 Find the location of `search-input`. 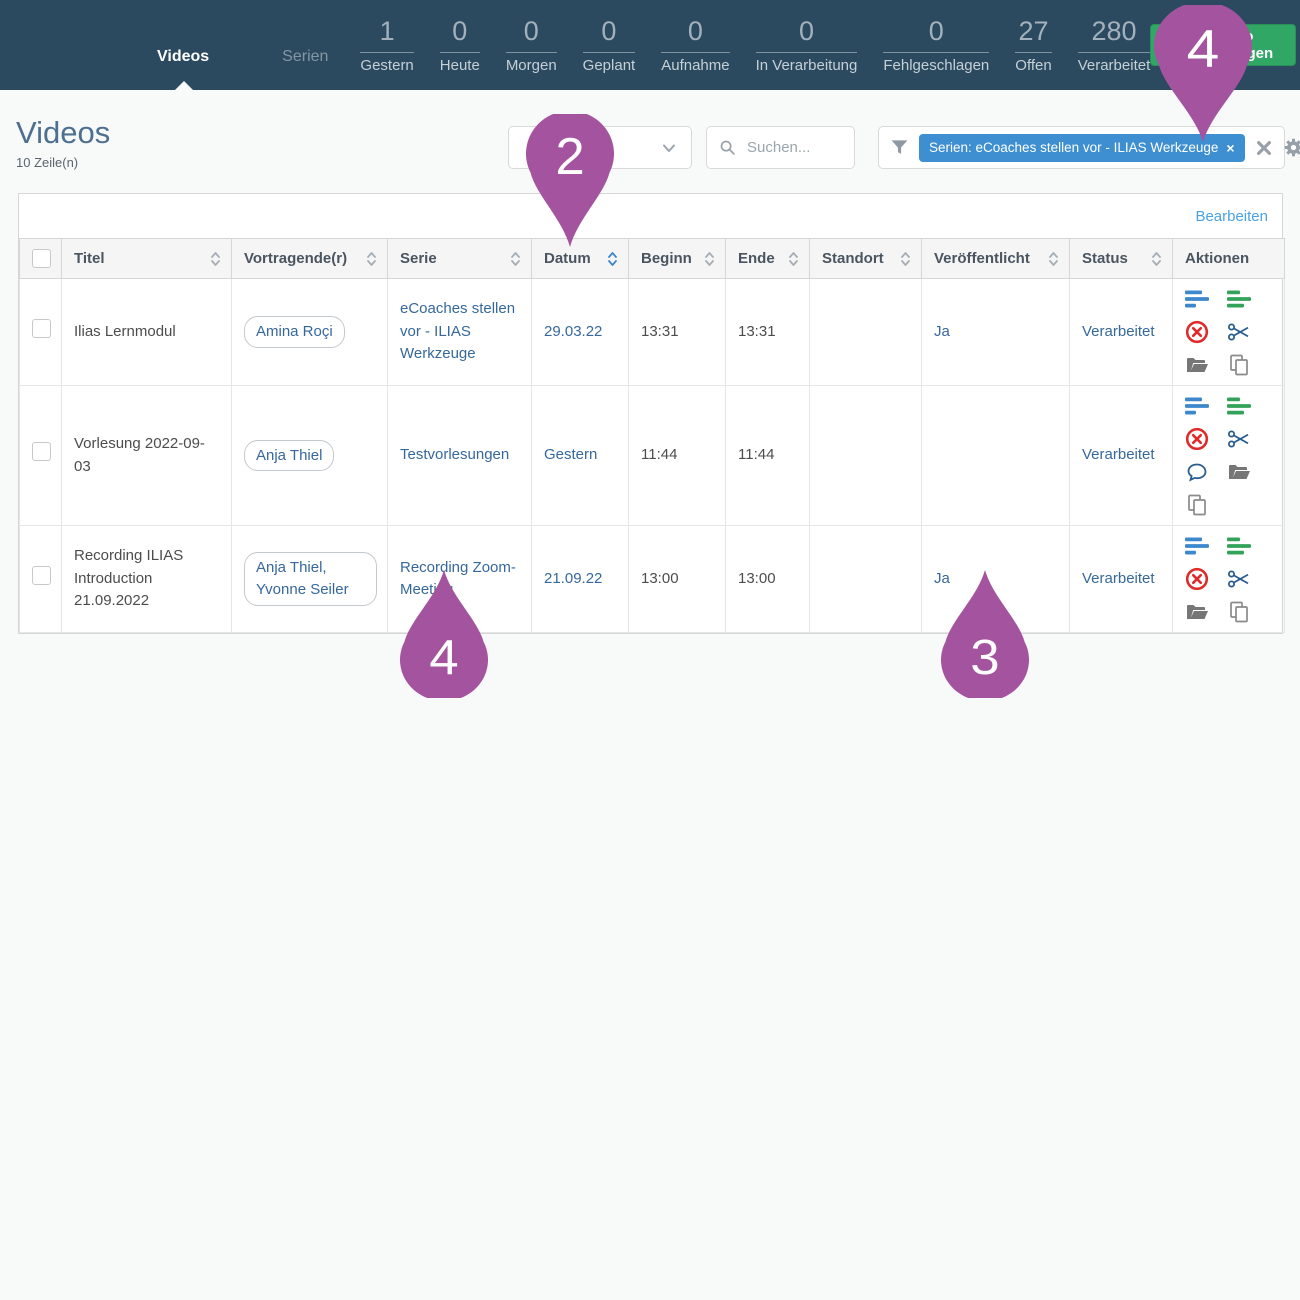

search-input is located at coordinates (797, 147).